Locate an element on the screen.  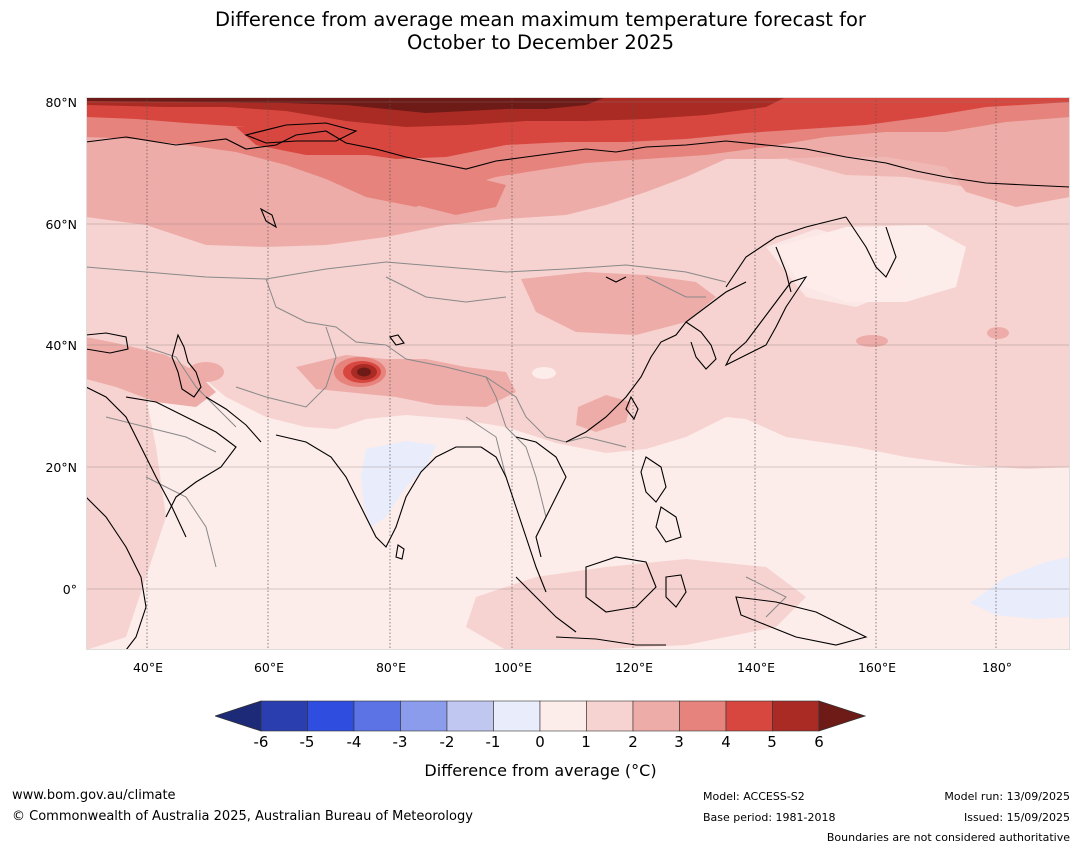
colorbar-tick-2: 2 is located at coordinates (633, 742).